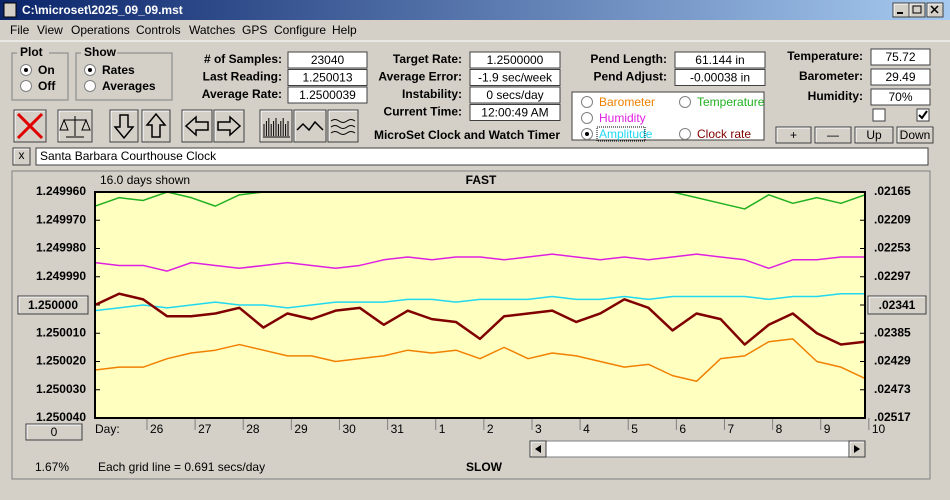 This screenshot has width=950, height=500. What do you see at coordinates (901, 10) in the screenshot?
I see `minimize-button` at bounding box center [901, 10].